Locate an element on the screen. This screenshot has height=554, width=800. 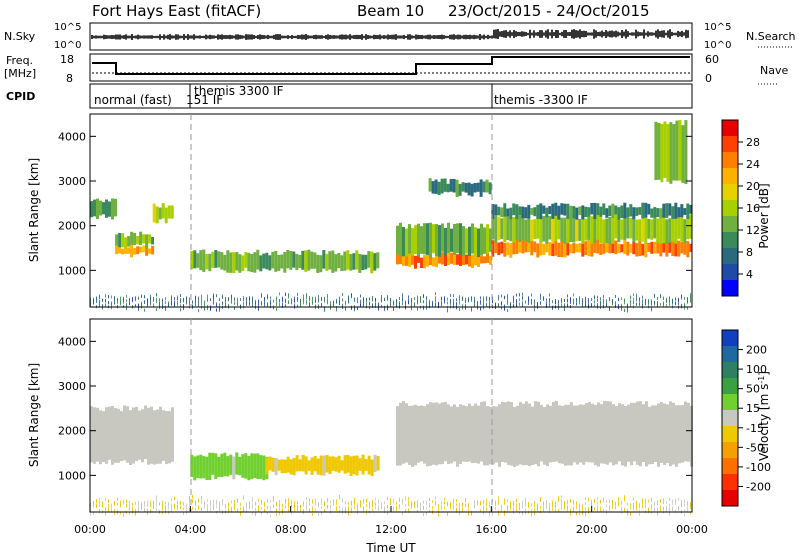
colorbar-swatch is located at coordinates (730, 128).